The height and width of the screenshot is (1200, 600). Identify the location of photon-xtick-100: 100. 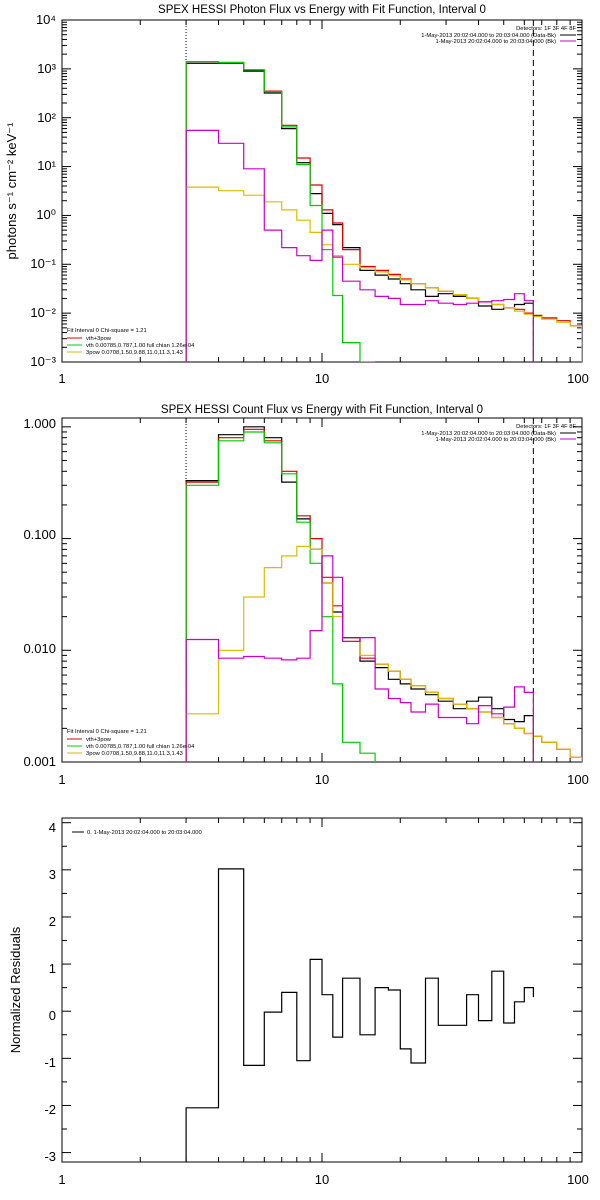
(578, 378).